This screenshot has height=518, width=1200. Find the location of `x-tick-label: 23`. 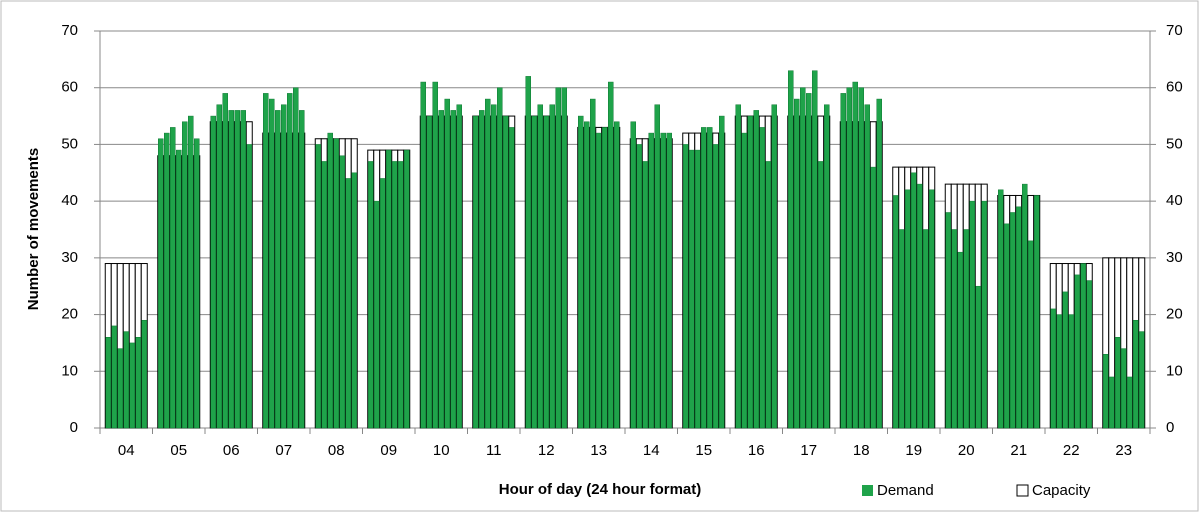

x-tick-label: 23 is located at coordinates (1123, 450).